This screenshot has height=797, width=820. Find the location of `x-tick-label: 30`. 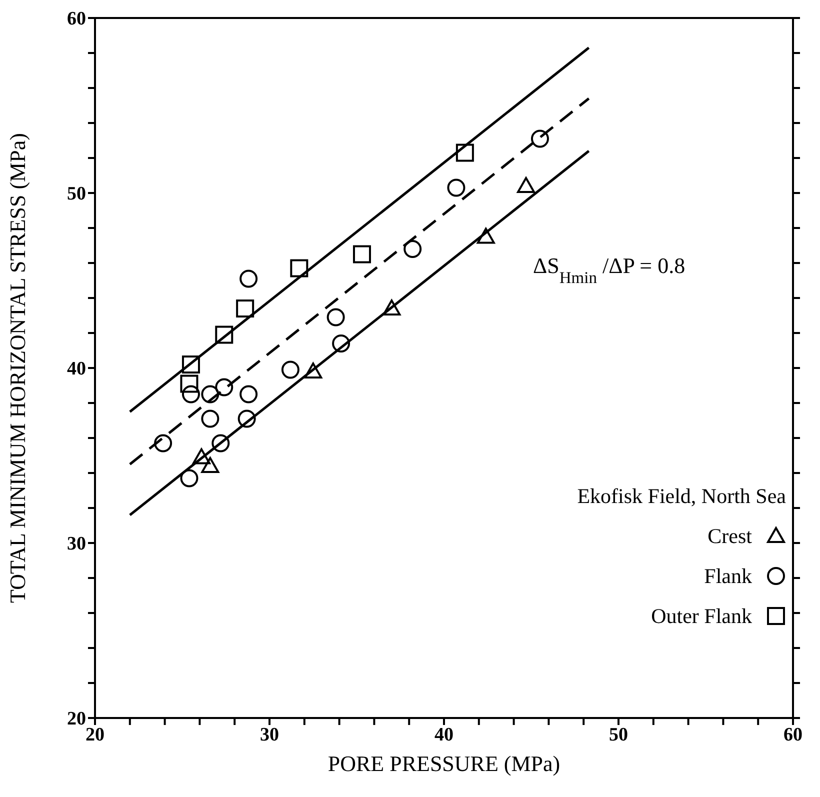

x-tick-label: 30 is located at coordinates (269, 735).